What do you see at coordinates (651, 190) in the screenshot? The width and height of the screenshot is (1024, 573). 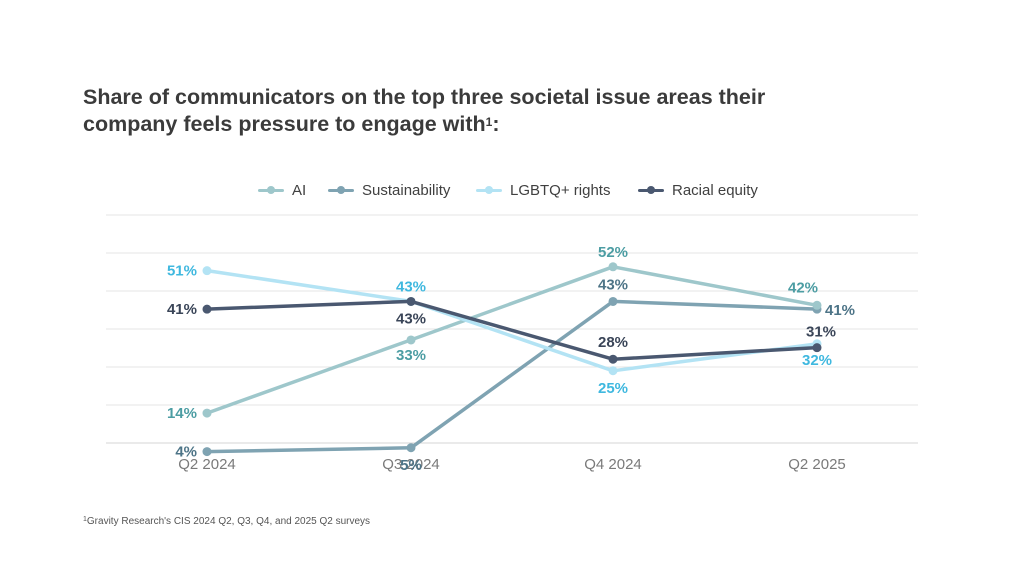 I see `legend-swatch-racial-equity` at bounding box center [651, 190].